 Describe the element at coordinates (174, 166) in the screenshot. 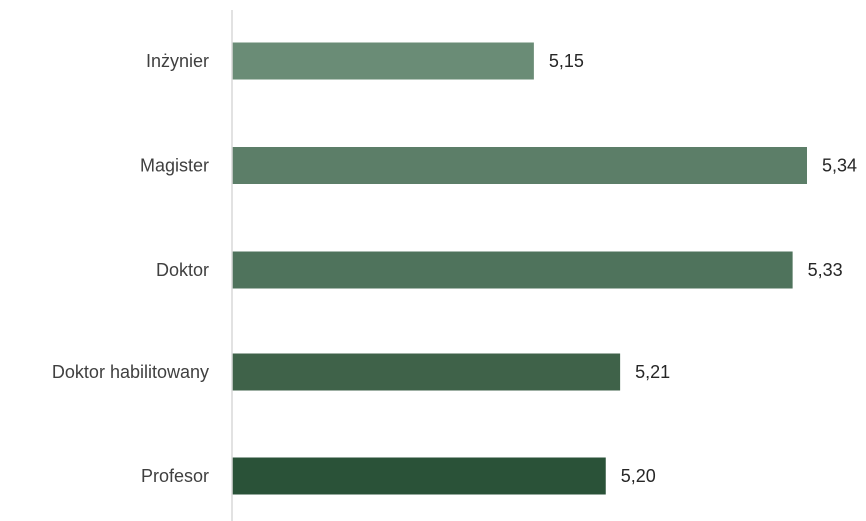

I see `category-label: Magister` at that location.